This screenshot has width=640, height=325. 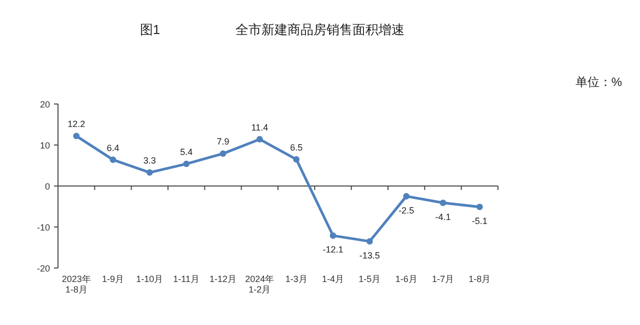 I want to click on data-label: -13.5, so click(x=369, y=255).